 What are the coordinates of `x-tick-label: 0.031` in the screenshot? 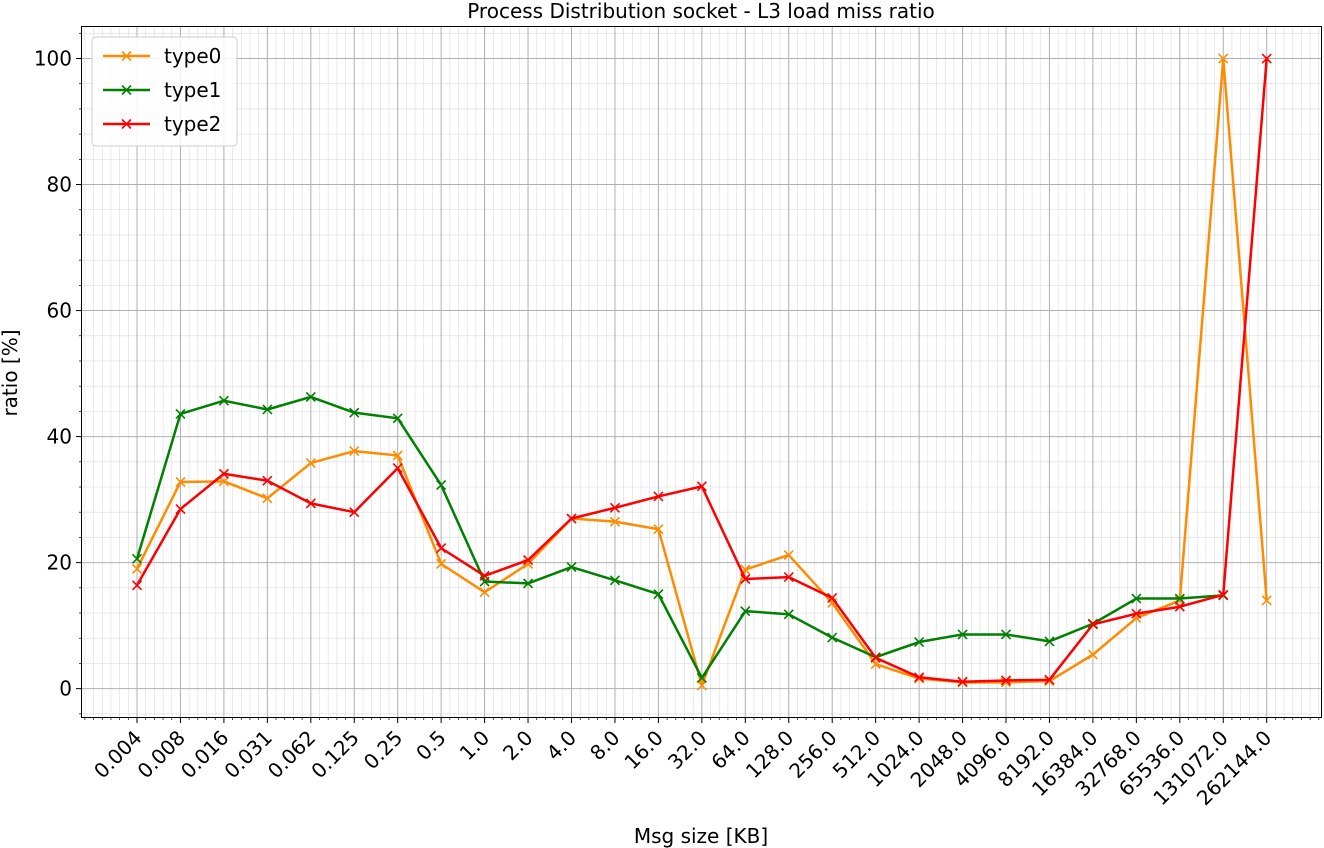 It's located at (247, 754).